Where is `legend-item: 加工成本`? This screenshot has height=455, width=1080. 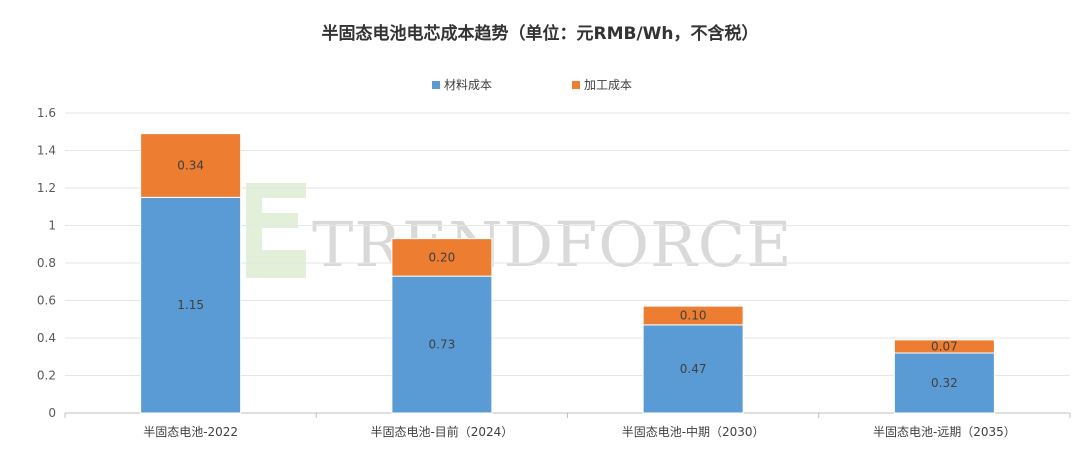
legend-item: 加工成本 is located at coordinates (602, 85).